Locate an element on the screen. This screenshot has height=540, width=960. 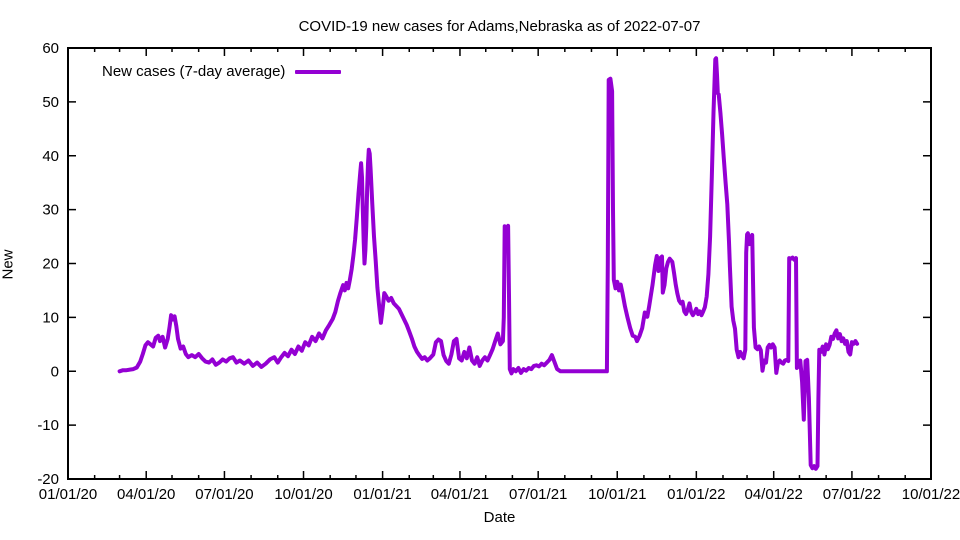
x-tick-label: 07/01/21 is located at coordinates (538, 494).